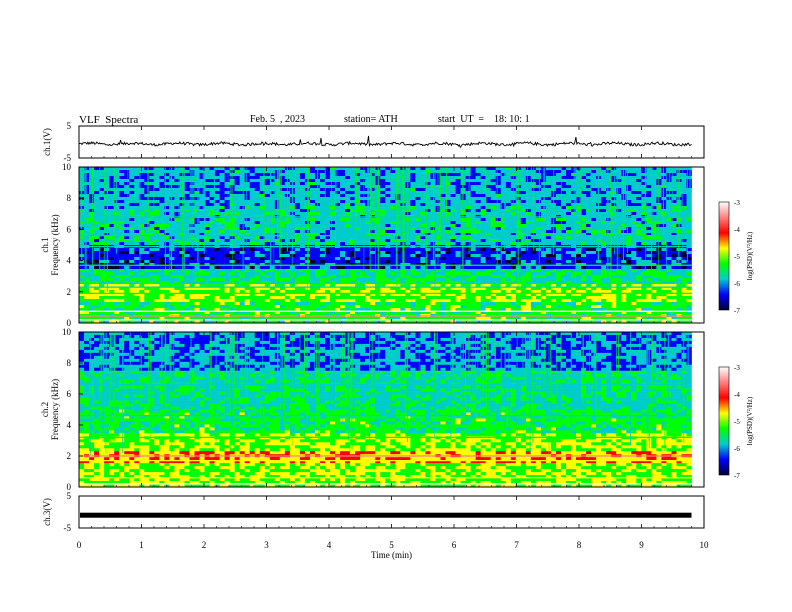  Describe the element at coordinates (724, 256) in the screenshot. I see `ch1-spec-colorbar-bar` at that location.